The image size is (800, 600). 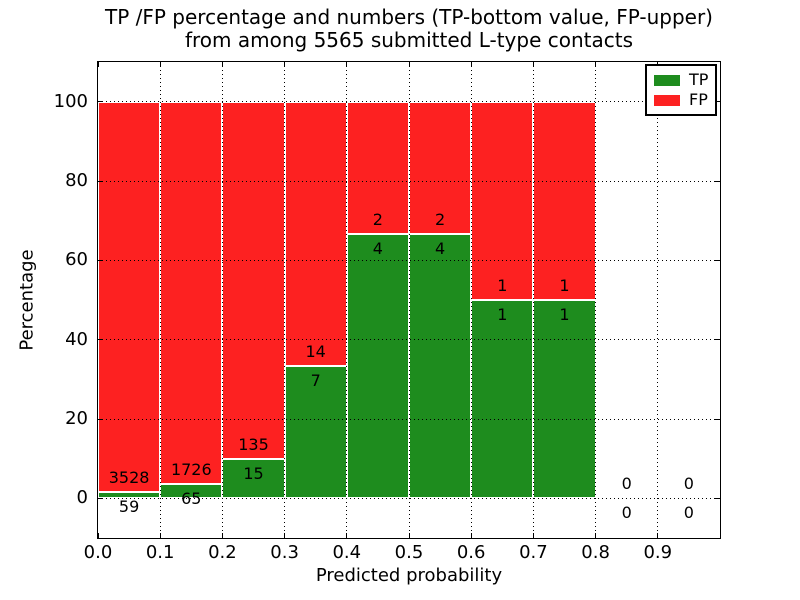 I want to click on x-tick-label-0.4: 0.4, so click(x=347, y=552).